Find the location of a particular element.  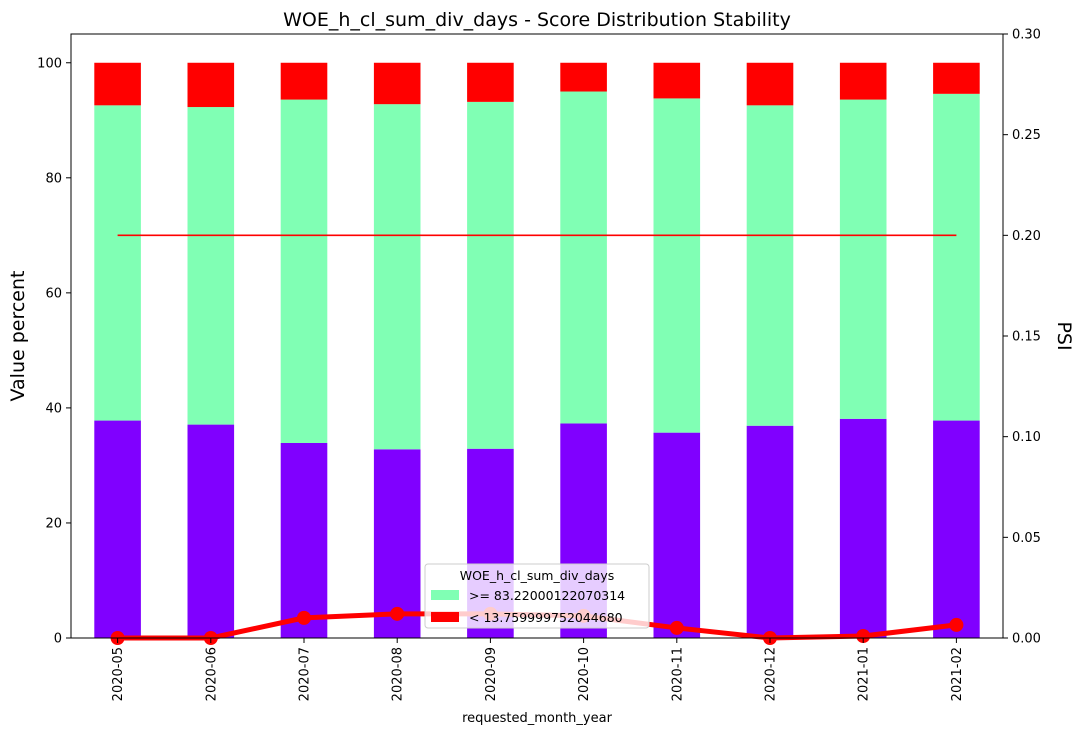

x-tick-label: 2020-05 is located at coordinates (118, 674).